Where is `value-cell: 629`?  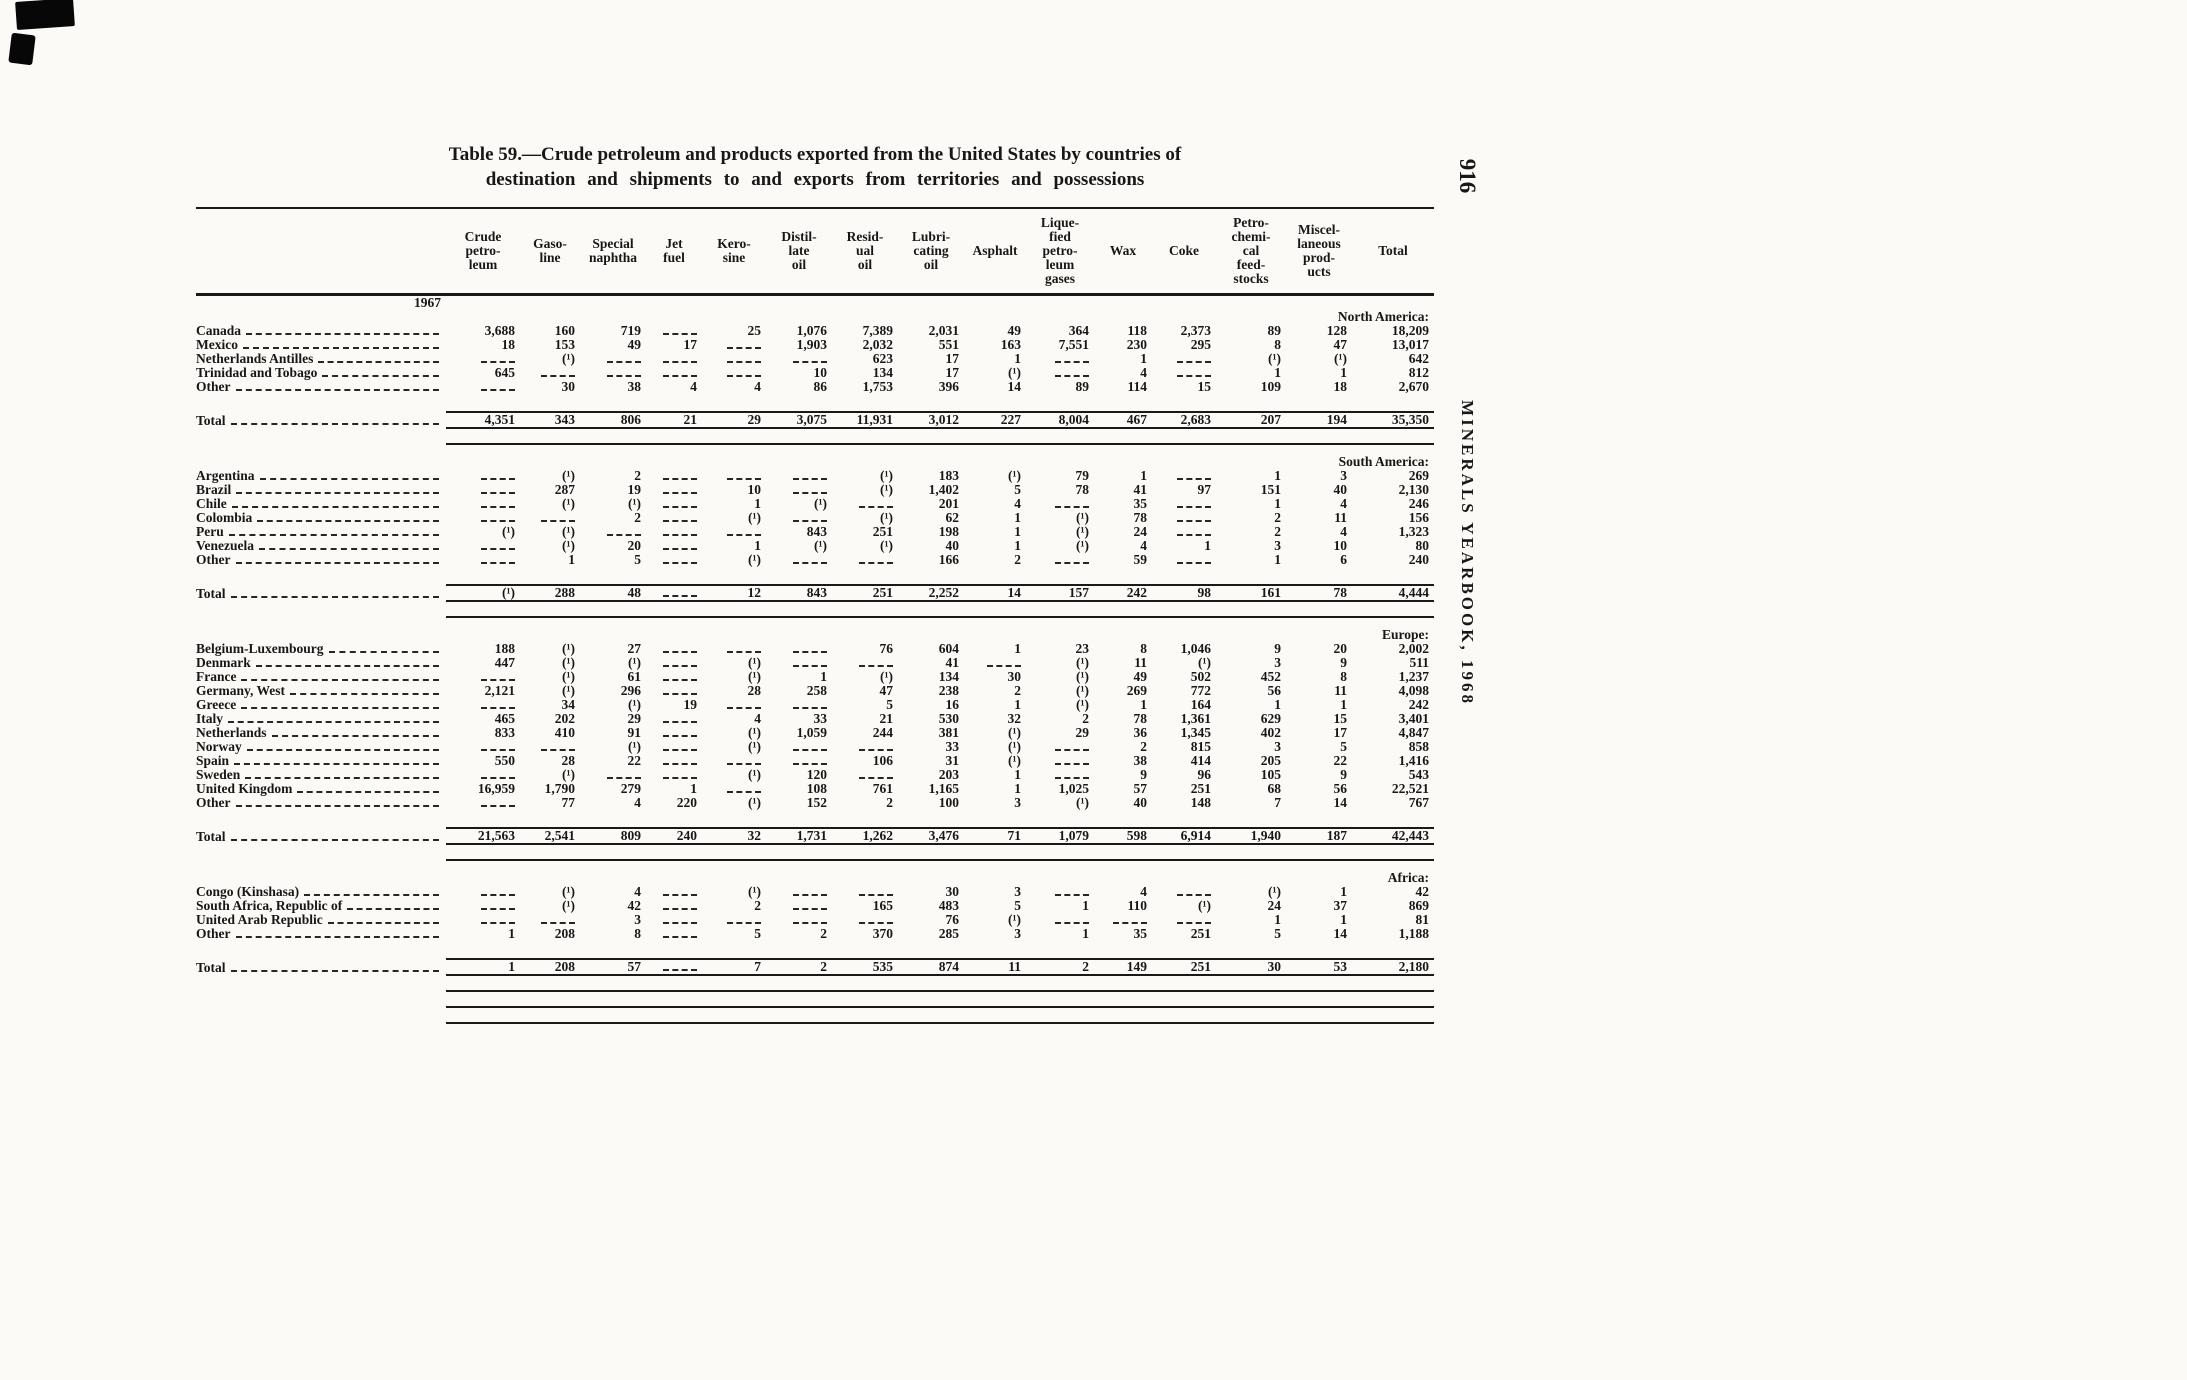
value-cell: 629 is located at coordinates (1270, 718).